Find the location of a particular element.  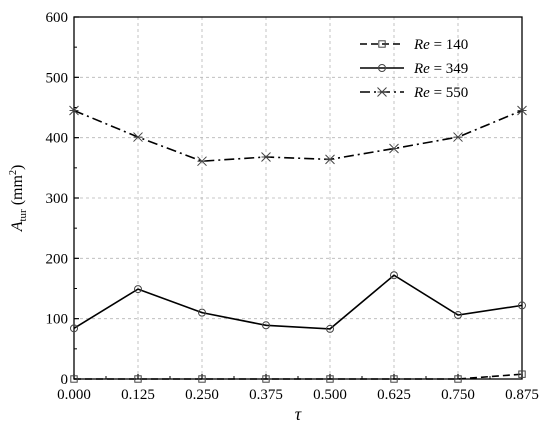

y-axis-label-close: ) is located at coordinates (17, 167).